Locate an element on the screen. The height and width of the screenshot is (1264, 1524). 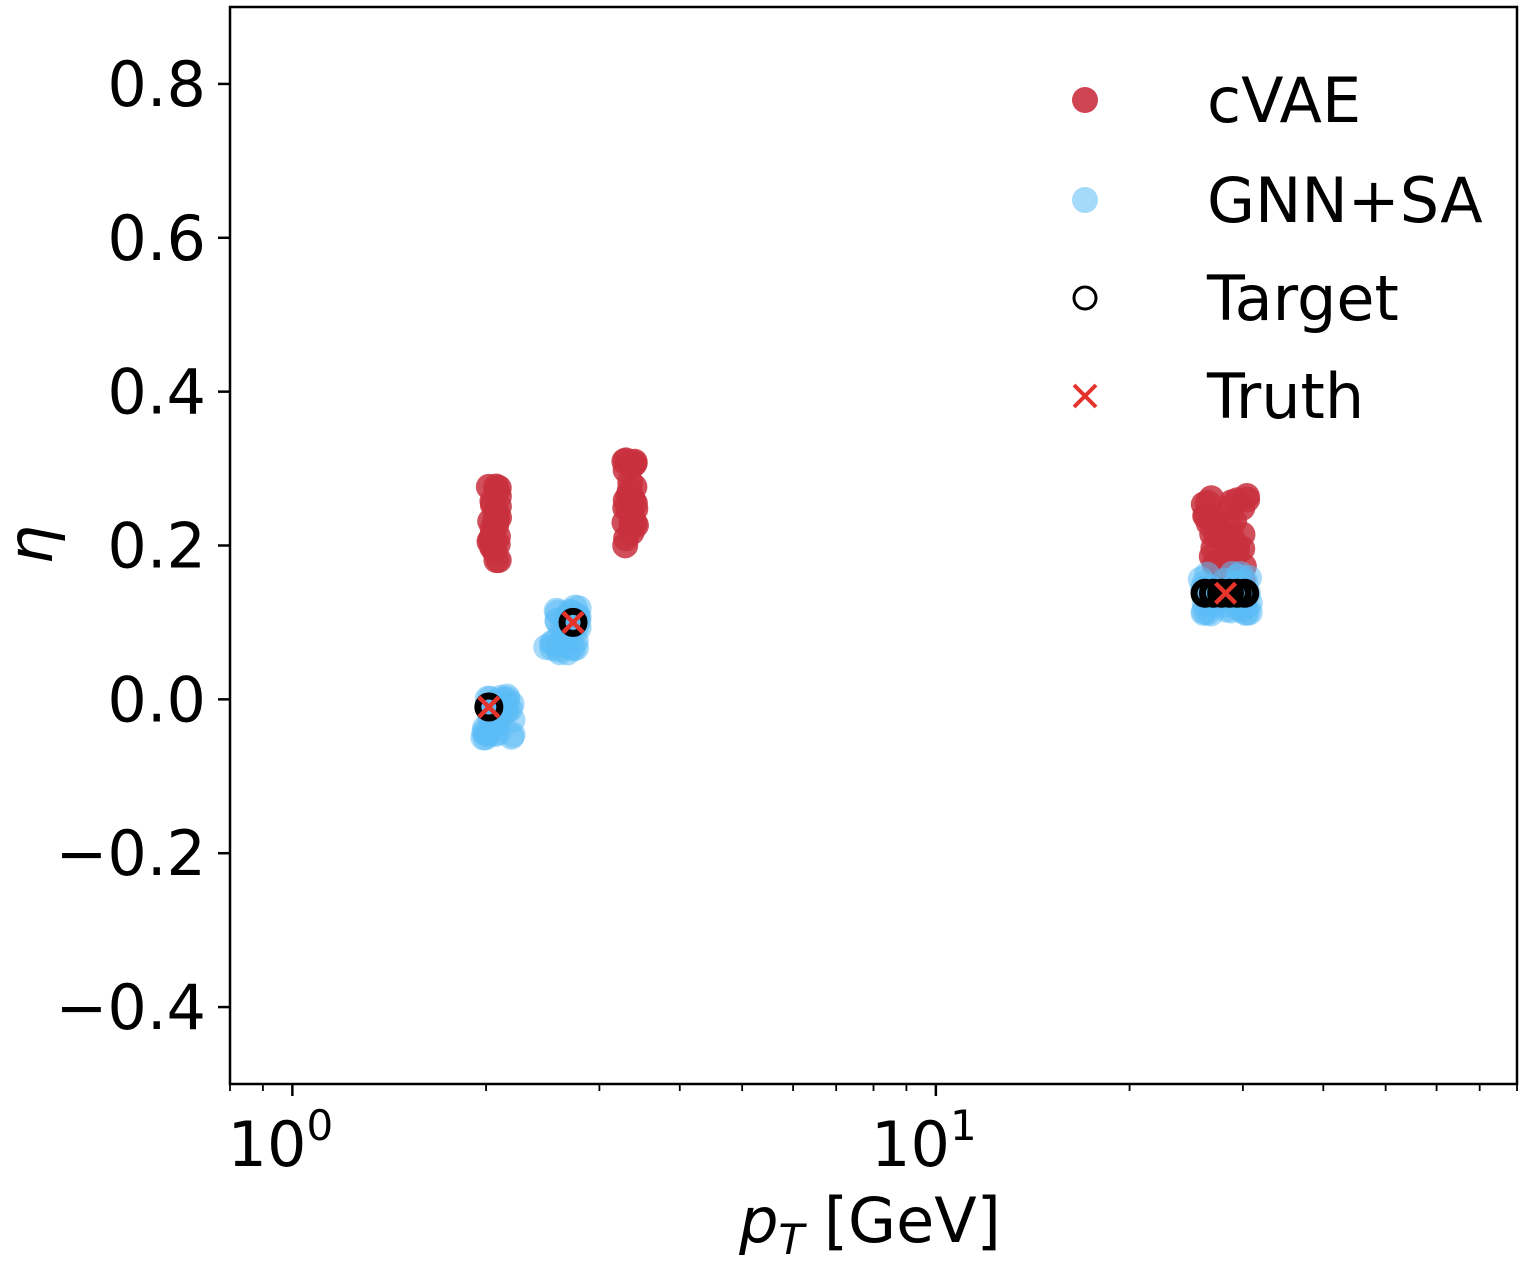
legend-label: cVAE is located at coordinates (1284, 100).